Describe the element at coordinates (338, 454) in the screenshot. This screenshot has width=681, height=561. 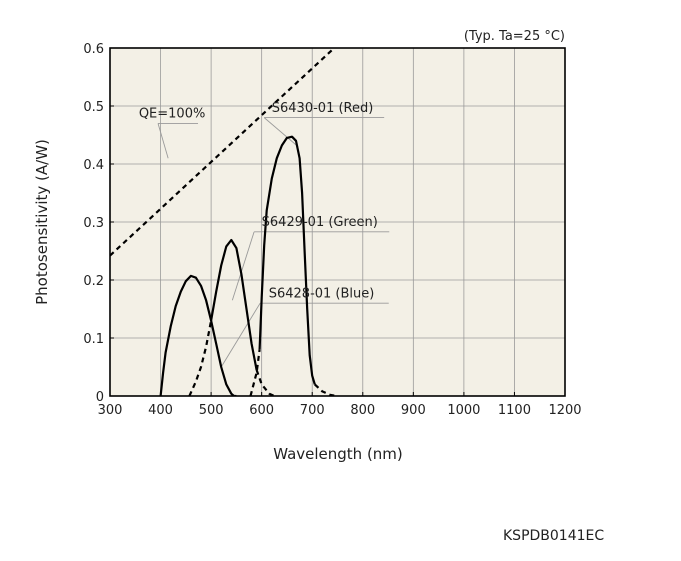
I see `x-axis-label: Wavelength (nm)` at that location.